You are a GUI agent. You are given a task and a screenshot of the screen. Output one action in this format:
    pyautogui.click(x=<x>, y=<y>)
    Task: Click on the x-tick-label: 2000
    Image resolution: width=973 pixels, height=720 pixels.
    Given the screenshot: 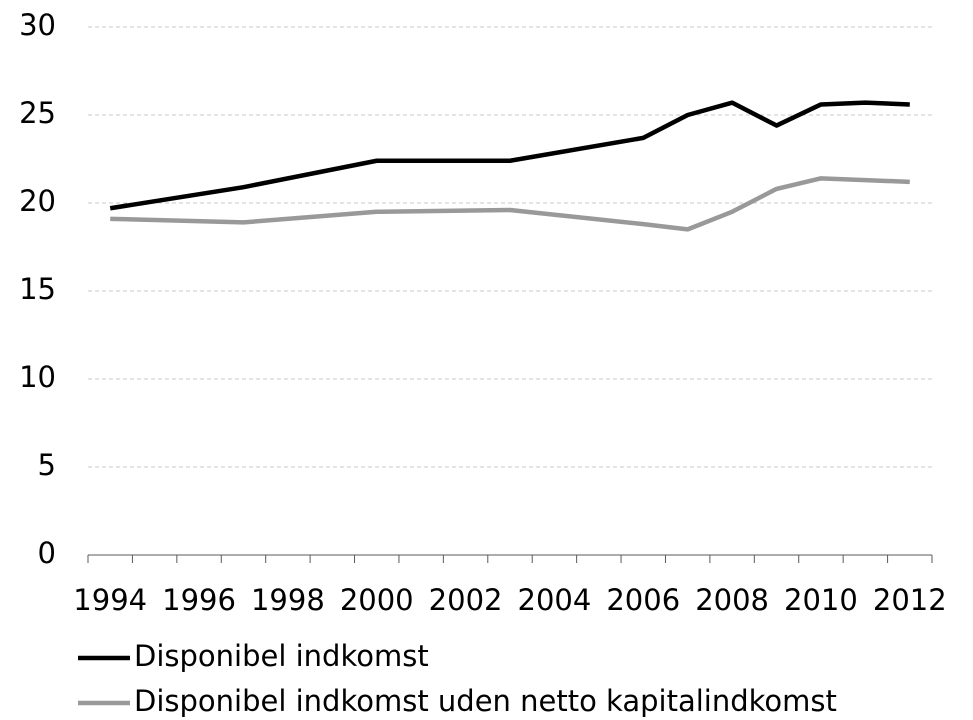 What is the action you would take?
    pyautogui.click(x=377, y=600)
    